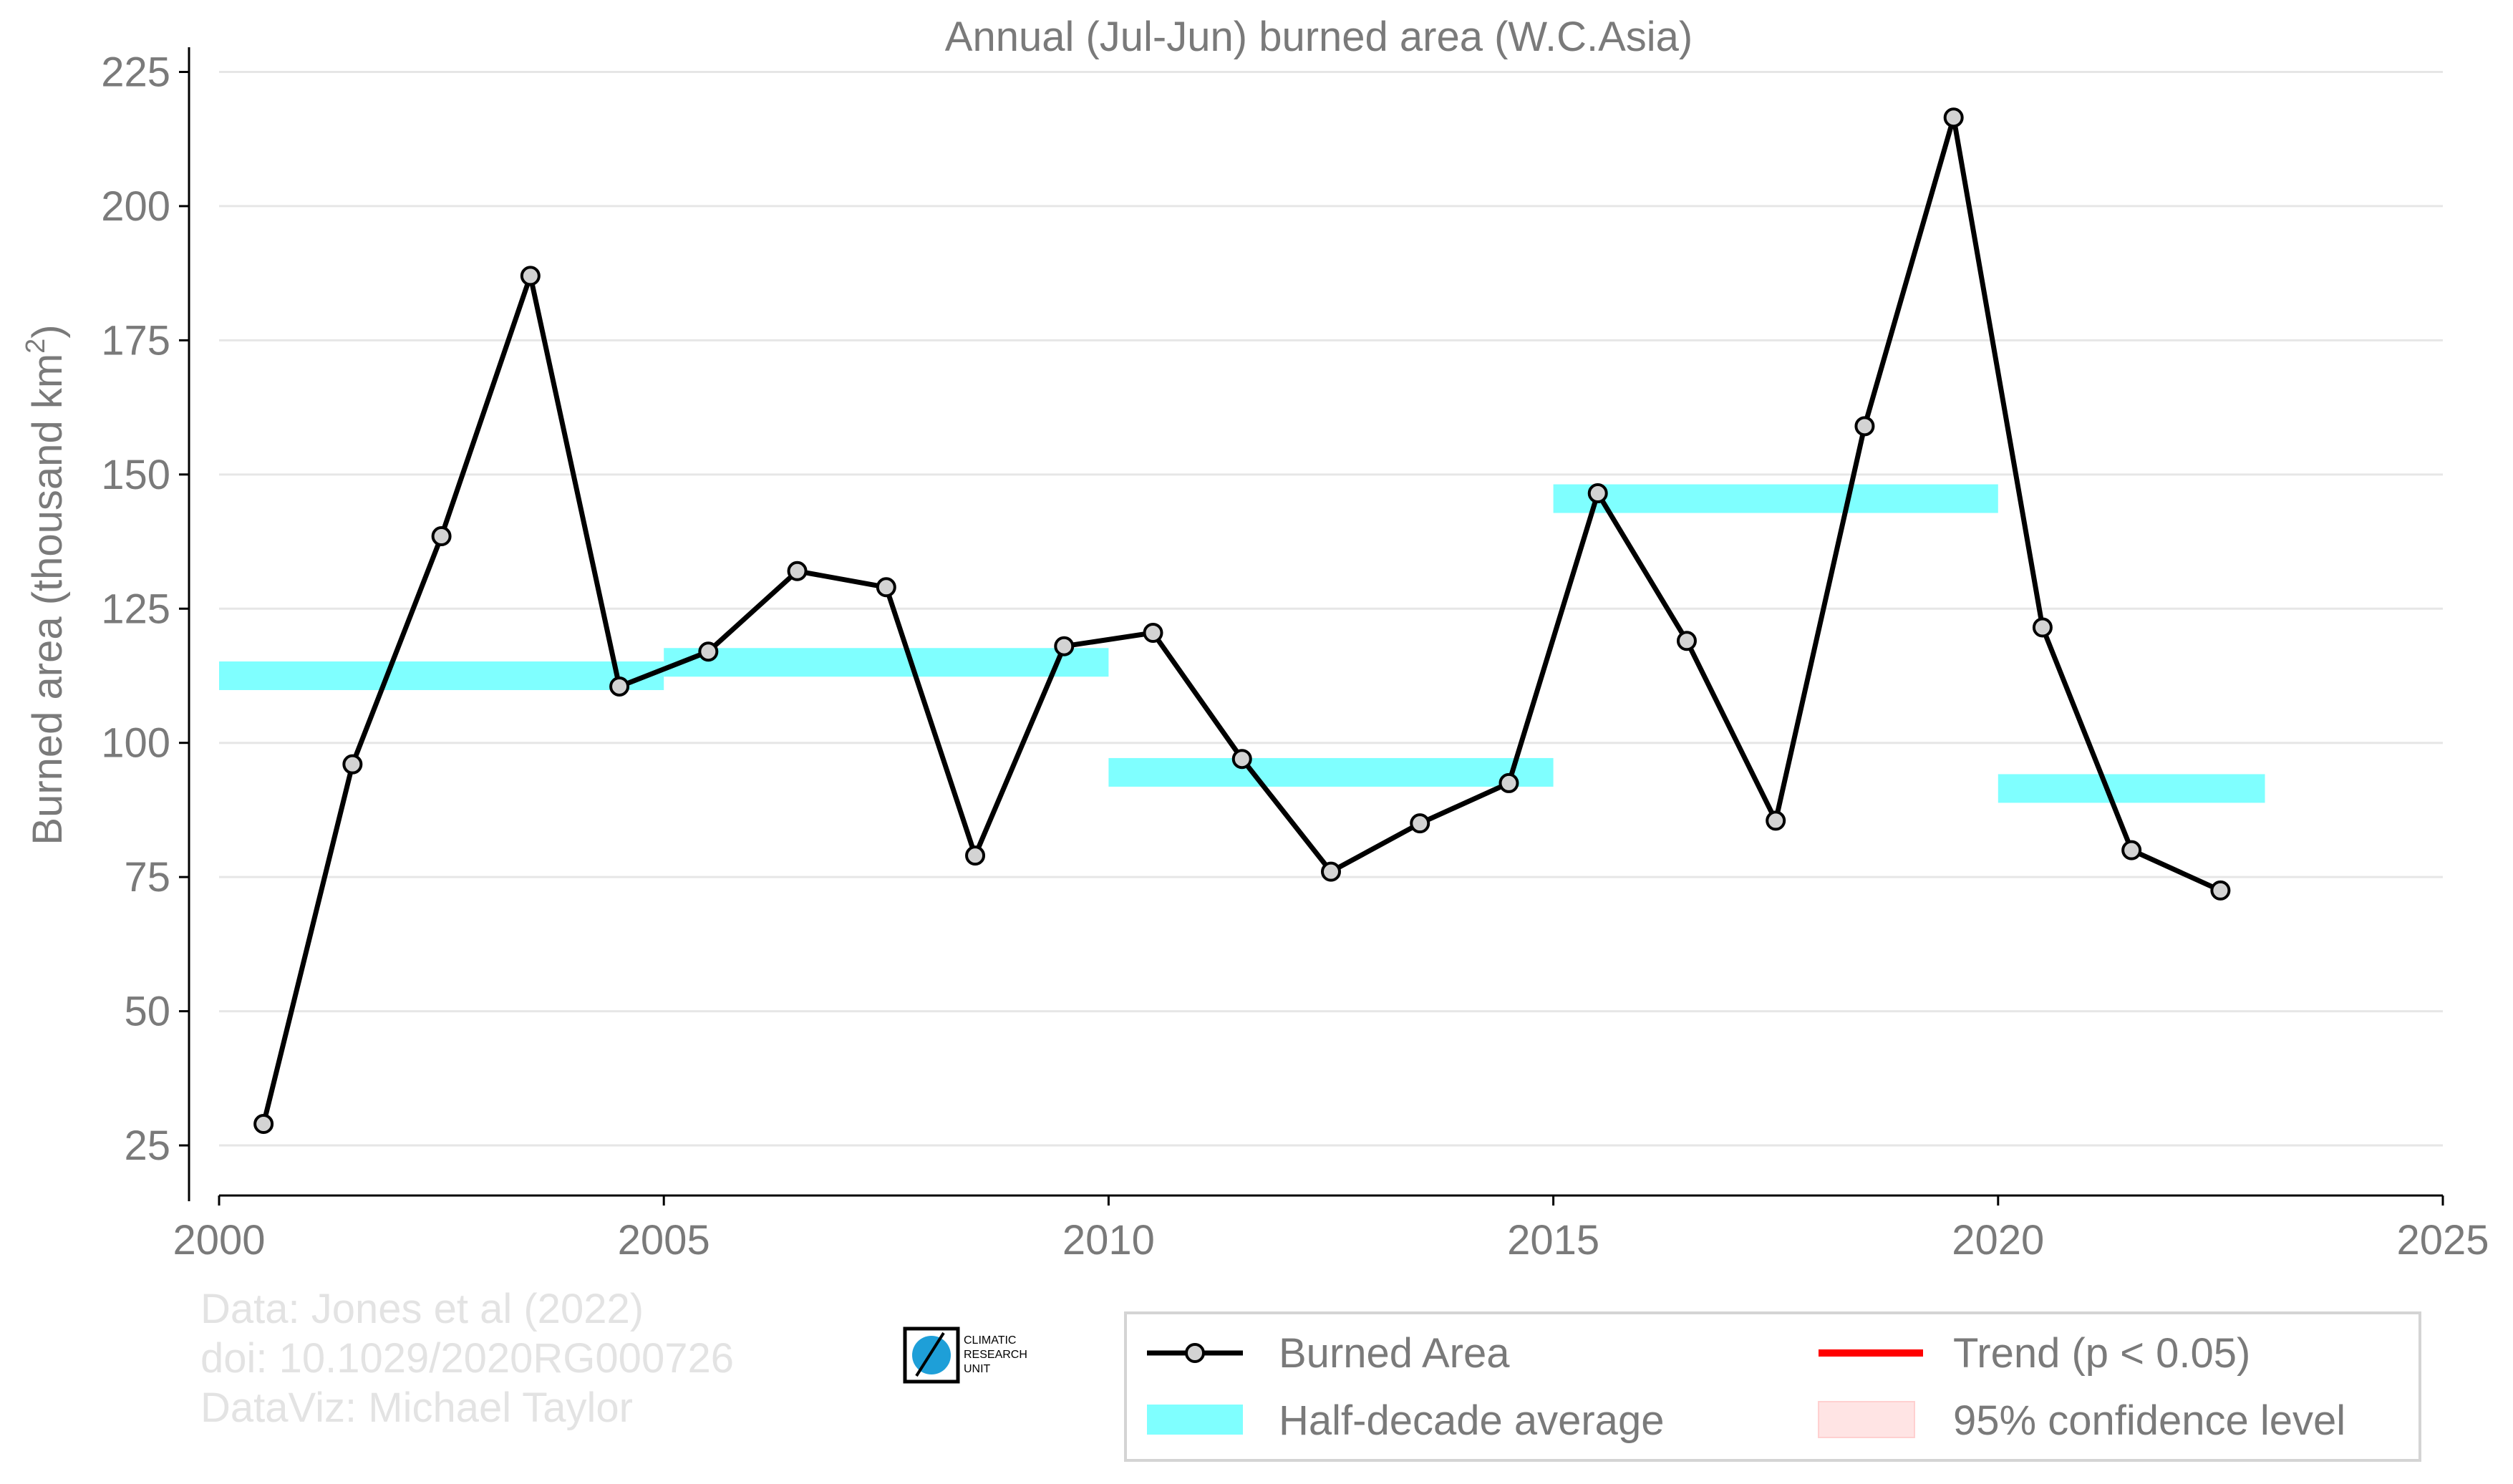 The image size is (2513, 1484). I want to click on data-point-2008.5, so click(976, 855).